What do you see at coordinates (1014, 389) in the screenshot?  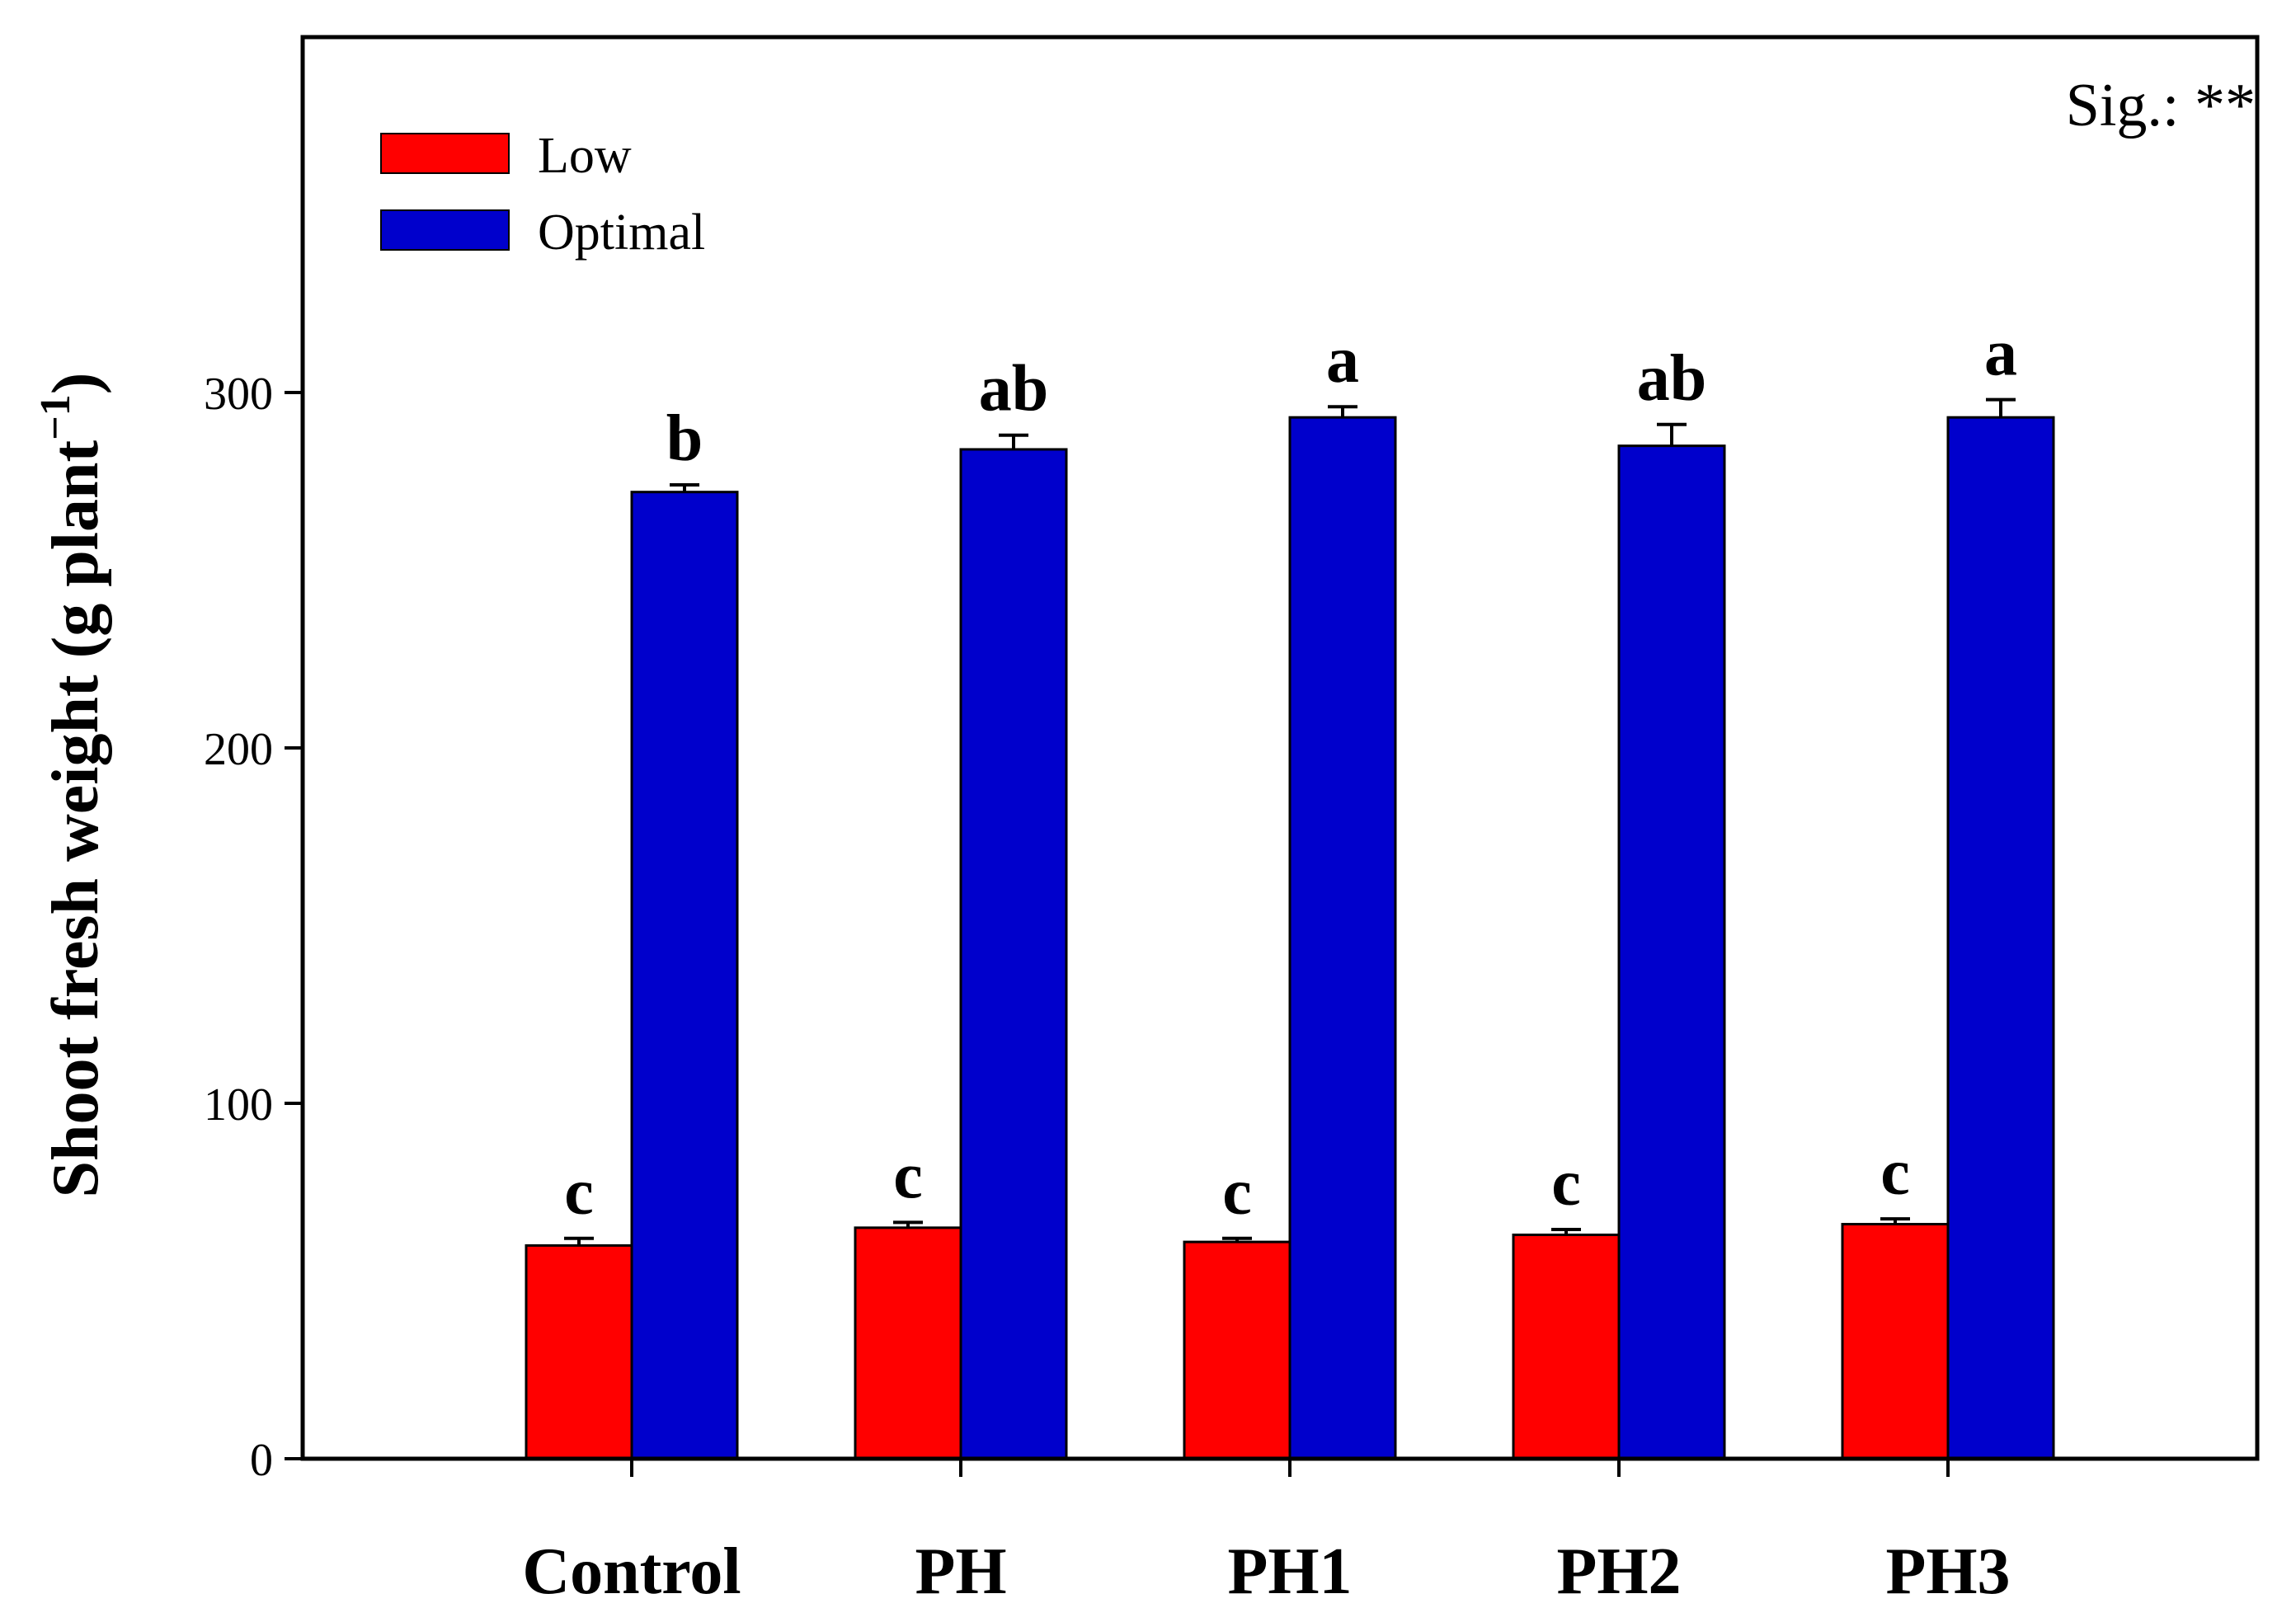 I see `significance-label-optimal-1: ab` at bounding box center [1014, 389].